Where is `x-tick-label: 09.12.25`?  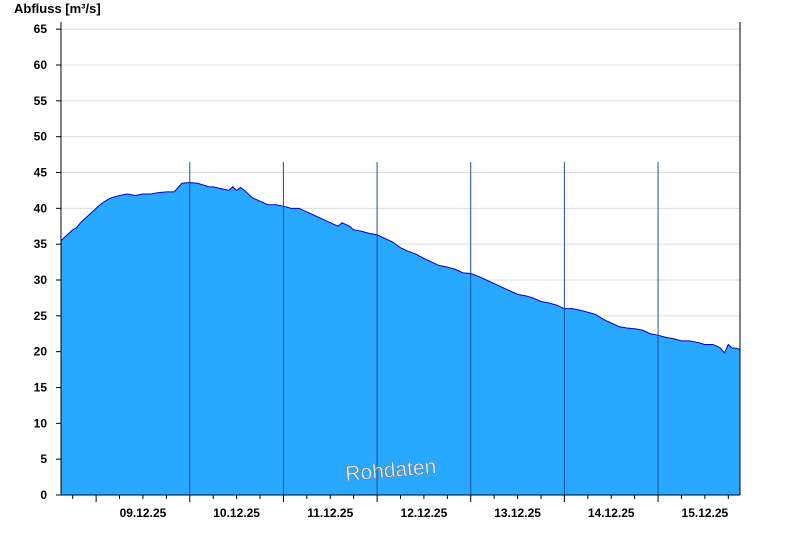
x-tick-label: 09.12.25 is located at coordinates (143, 513).